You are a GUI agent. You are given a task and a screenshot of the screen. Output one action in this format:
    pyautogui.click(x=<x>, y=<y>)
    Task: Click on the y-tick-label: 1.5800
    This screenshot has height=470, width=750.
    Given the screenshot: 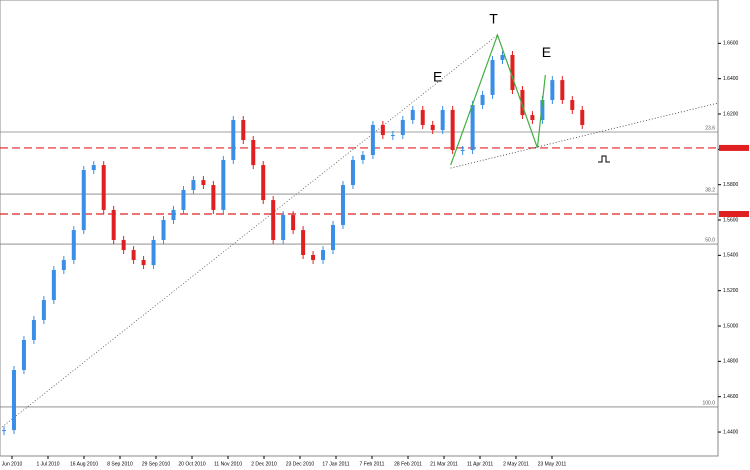 What is the action you would take?
    pyautogui.click(x=731, y=185)
    